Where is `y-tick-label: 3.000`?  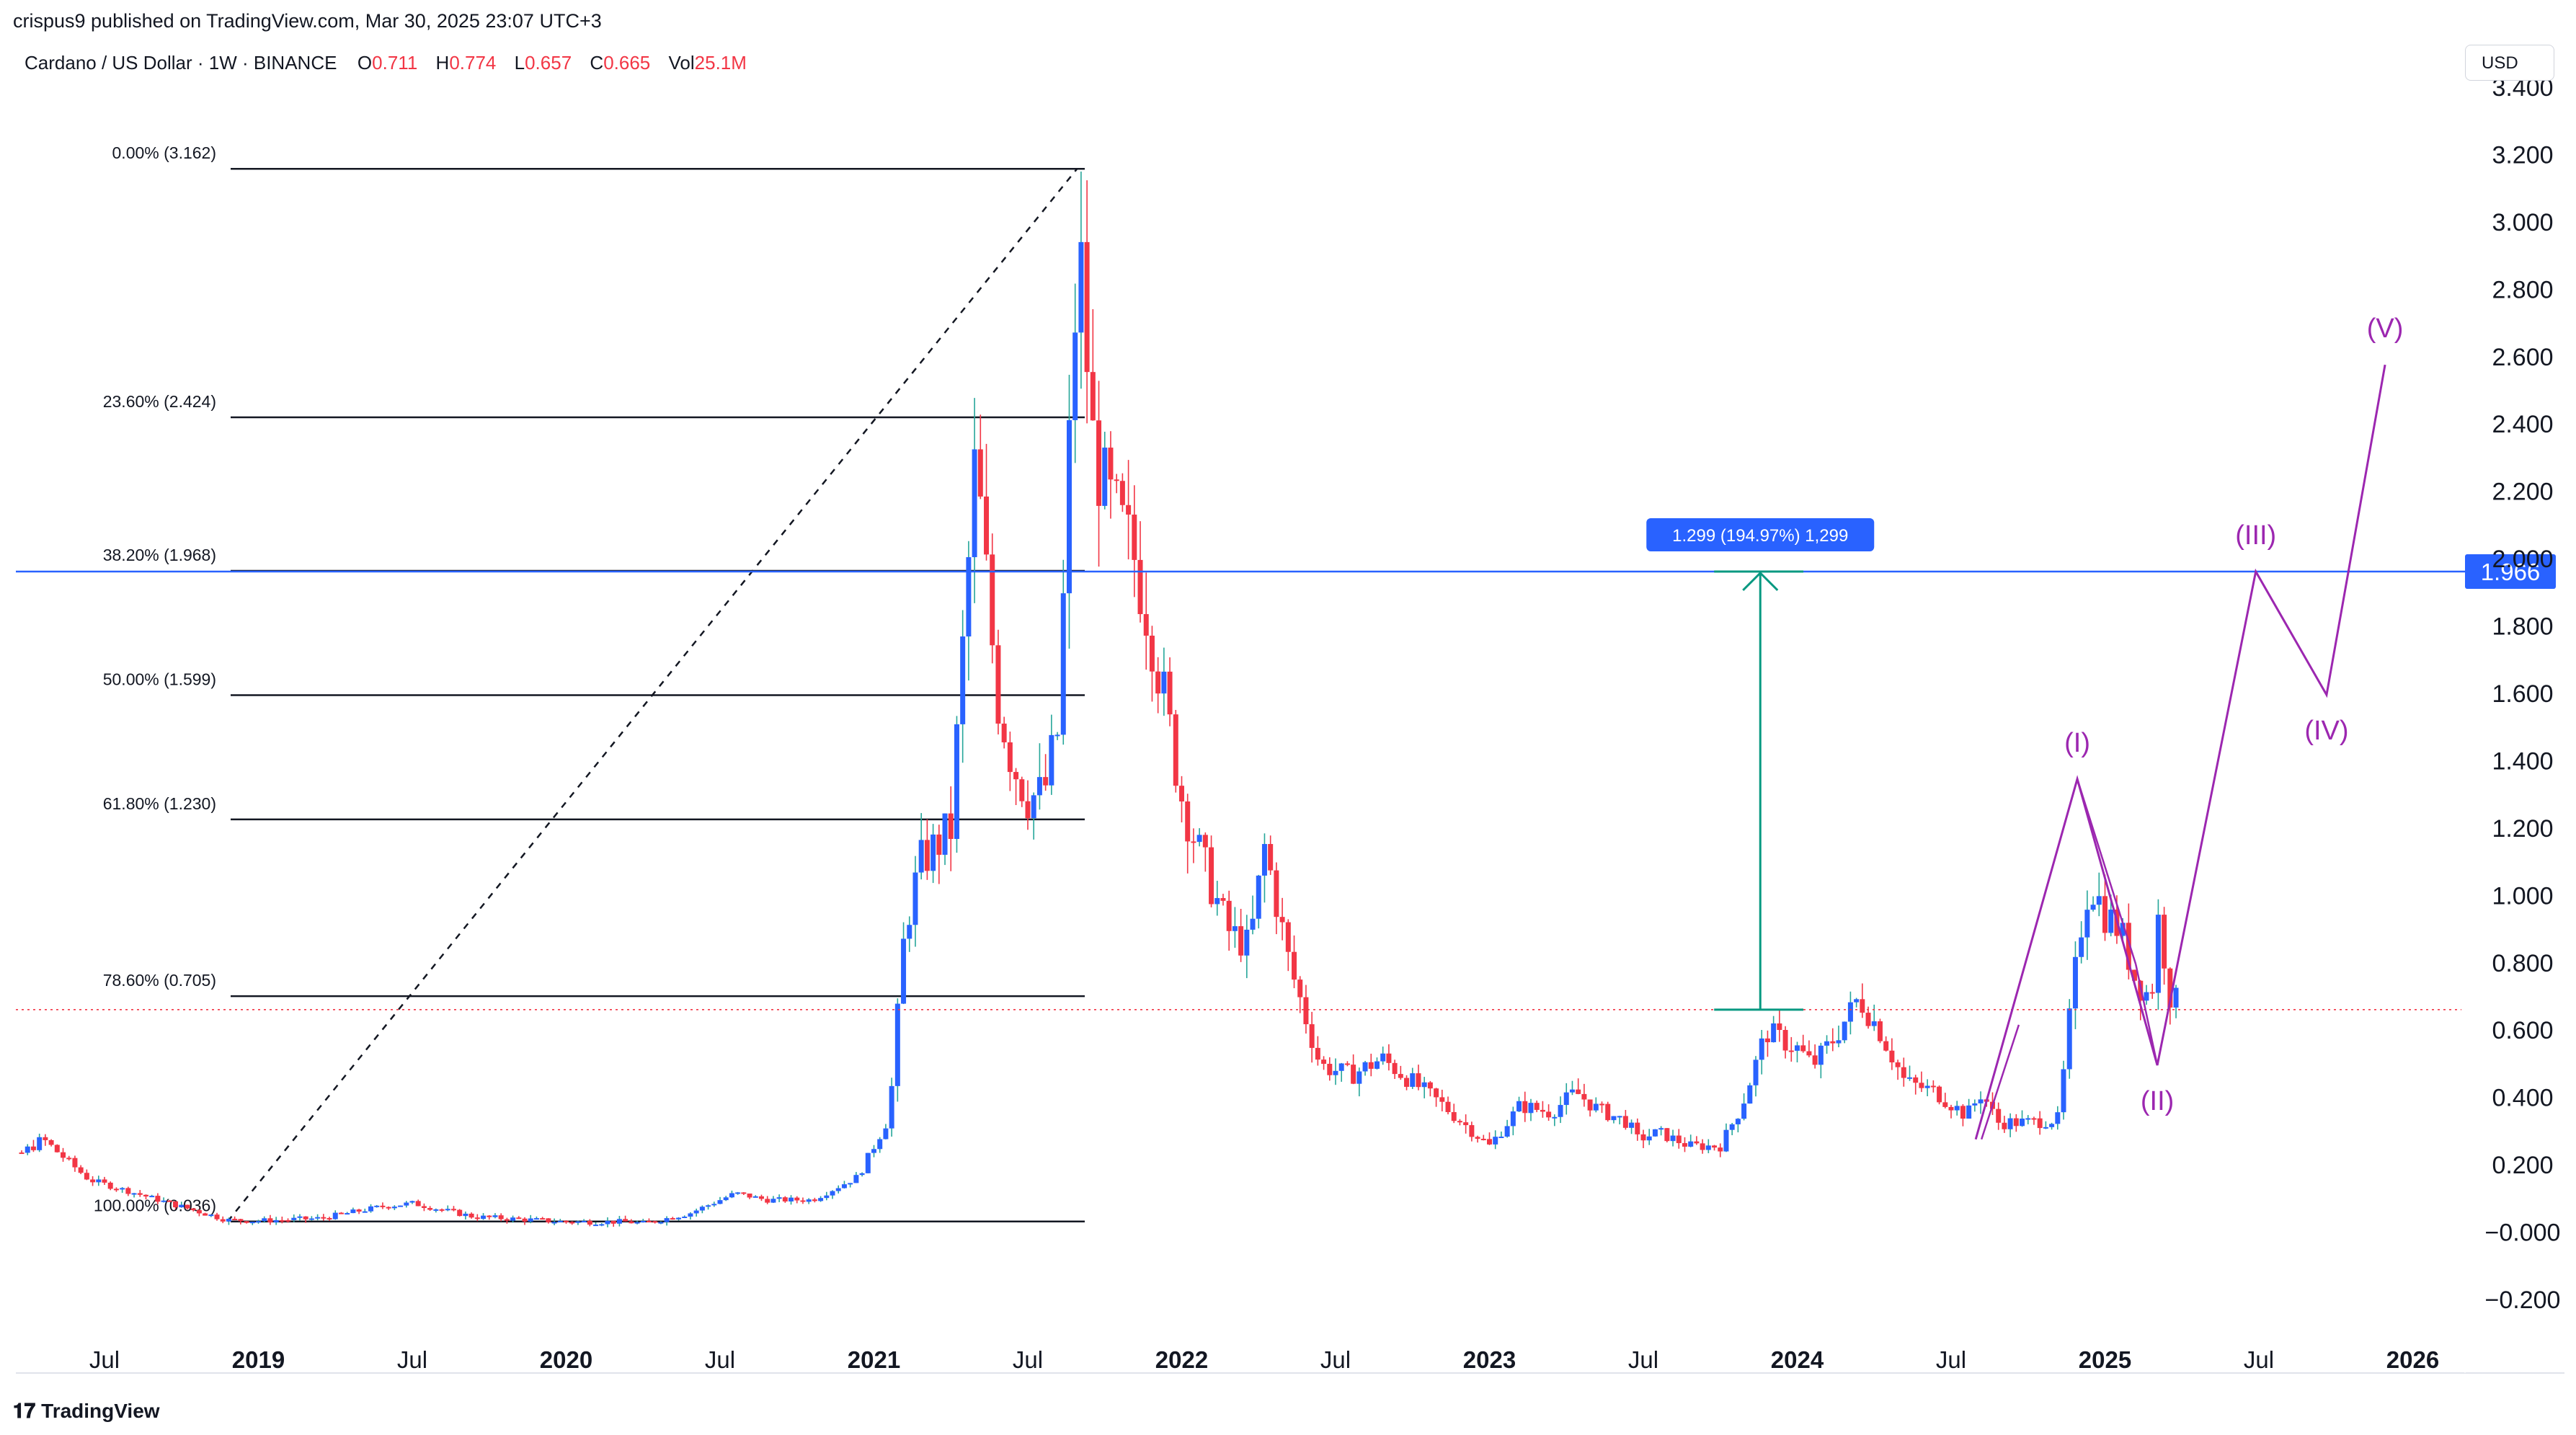 y-tick-label: 3.000 is located at coordinates (2522, 222).